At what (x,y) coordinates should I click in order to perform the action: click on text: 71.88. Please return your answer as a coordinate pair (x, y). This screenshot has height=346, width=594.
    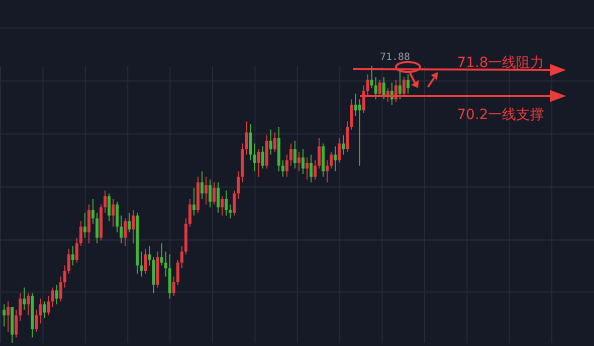
    Looking at the image, I should click on (395, 57).